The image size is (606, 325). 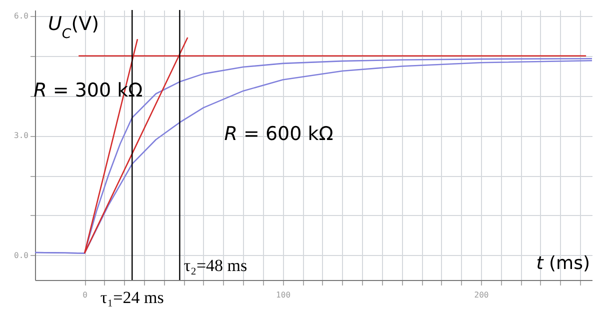 I want to click on x-axis-title: t (ms), so click(x=563, y=263).